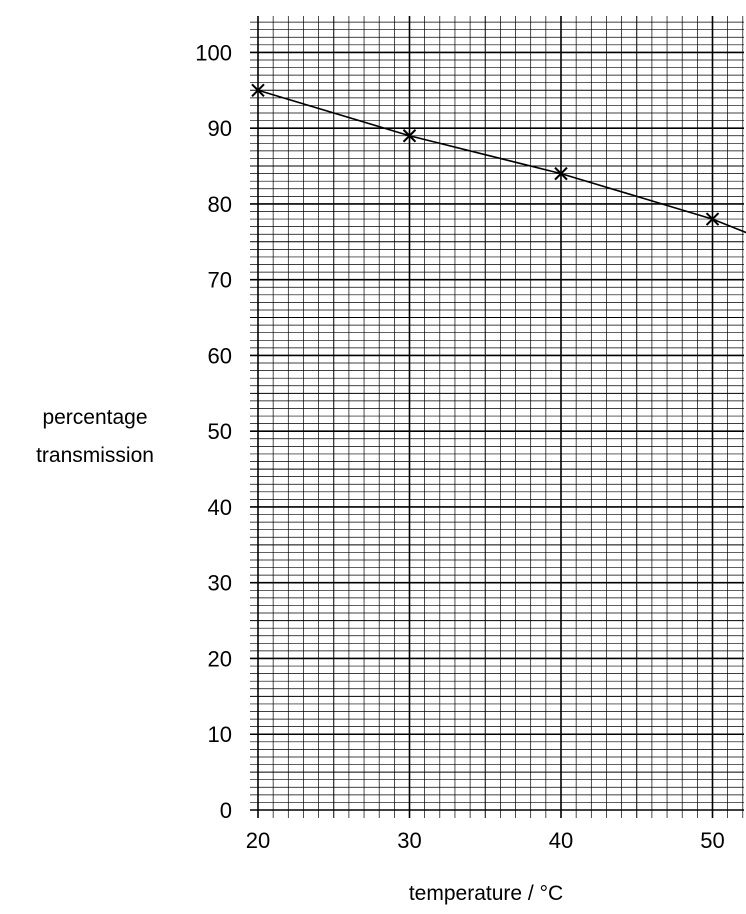  I want to click on y-tick-label: 20, so click(220, 658).